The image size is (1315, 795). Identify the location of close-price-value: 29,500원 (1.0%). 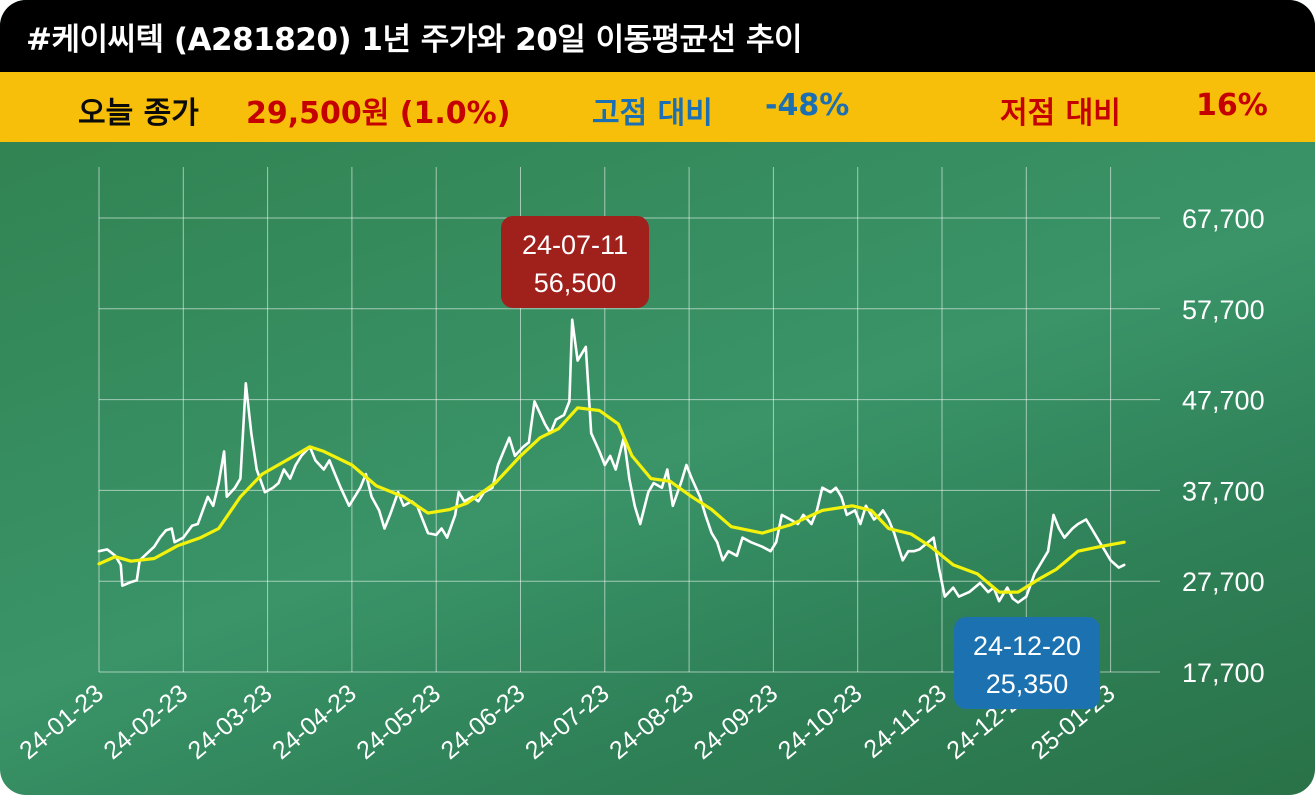
(378, 113).